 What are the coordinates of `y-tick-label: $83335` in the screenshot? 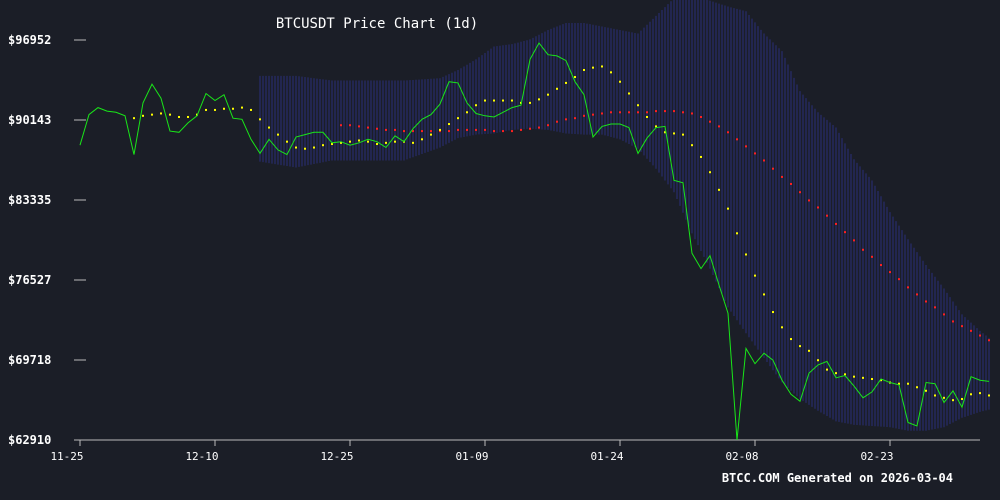 It's located at (29, 200).